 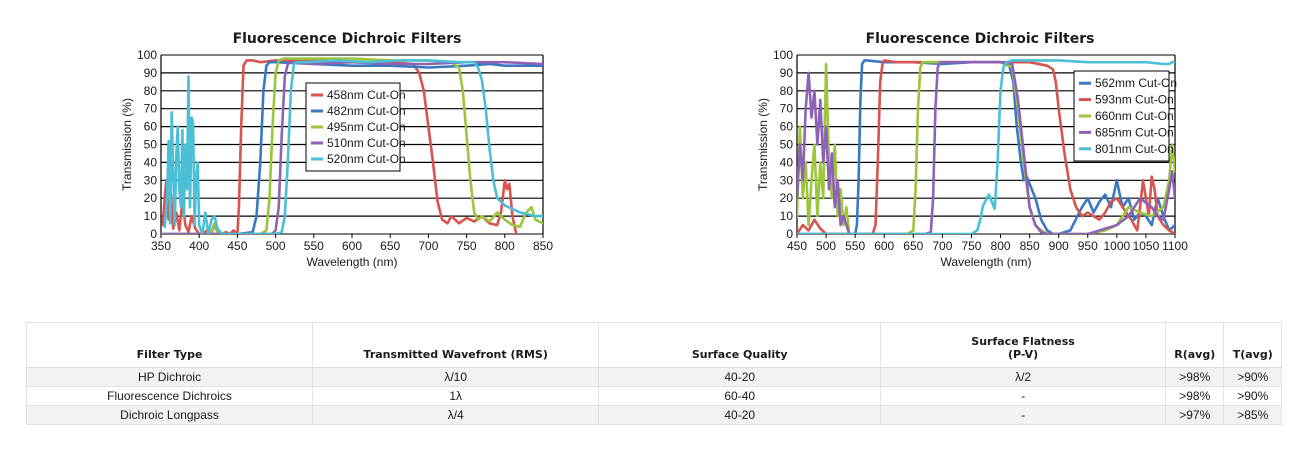 I want to click on header-filter-type: Filter Type, so click(x=169, y=345).